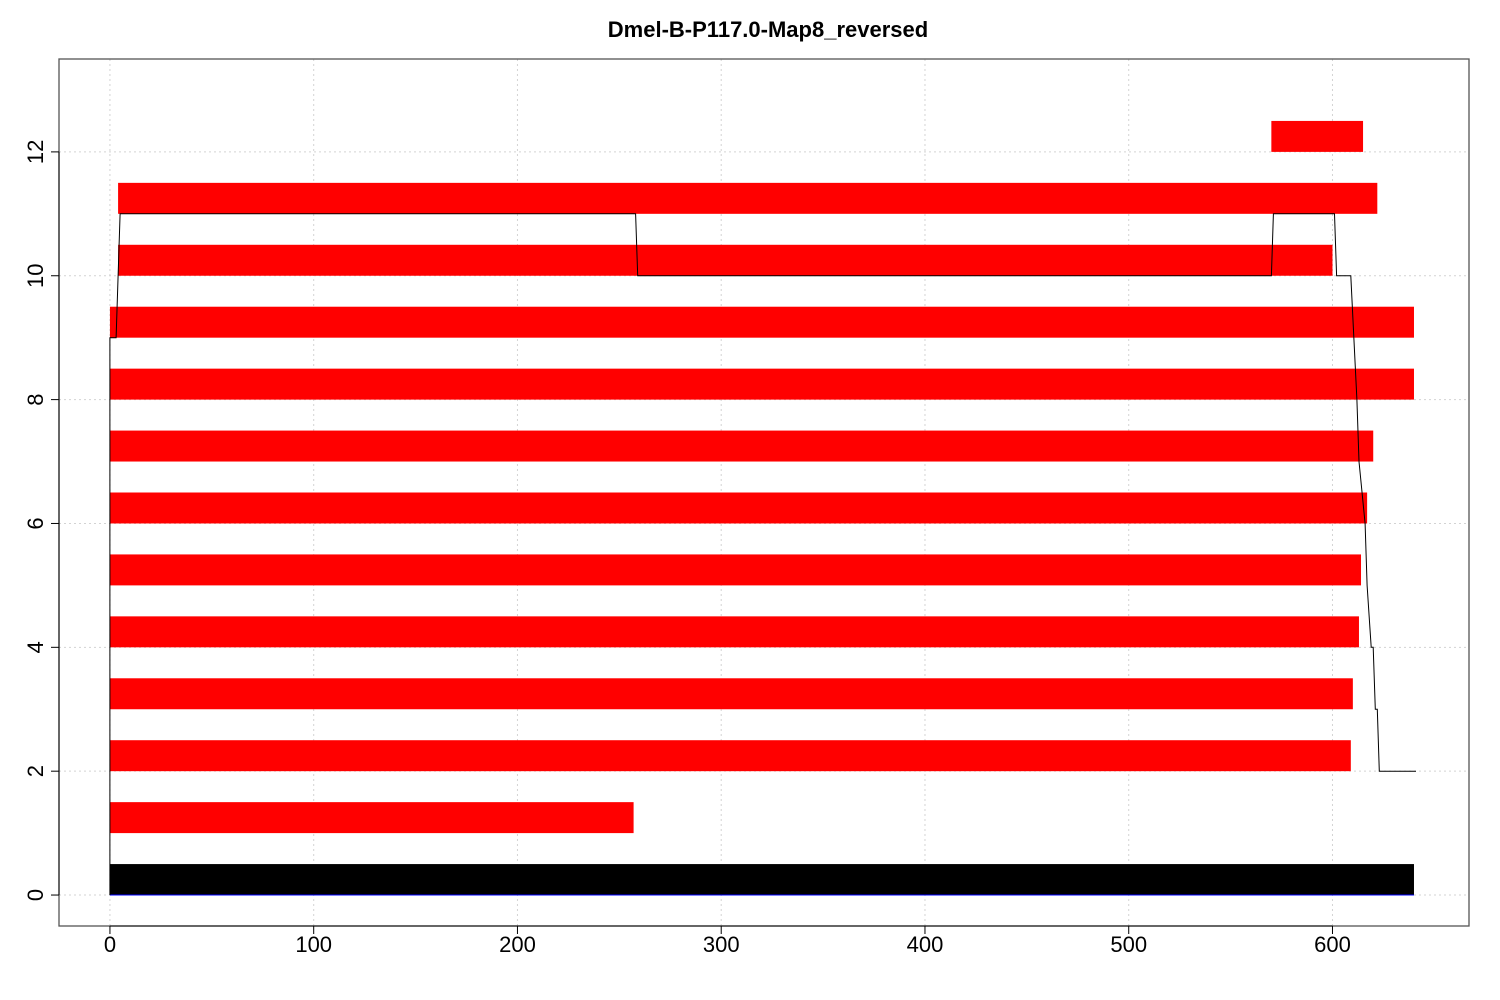 The image size is (1500, 1000). Describe the element at coordinates (925, 944) in the screenshot. I see `x-tick-label: 400` at that location.